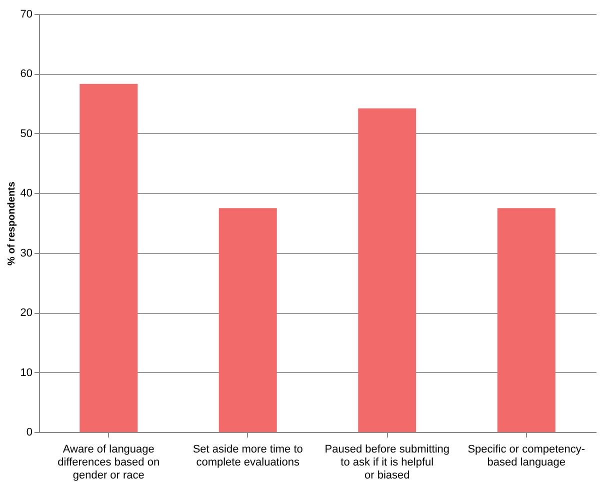 This screenshot has width=601, height=482. I want to click on y-tick-label: 0, so click(29, 432).